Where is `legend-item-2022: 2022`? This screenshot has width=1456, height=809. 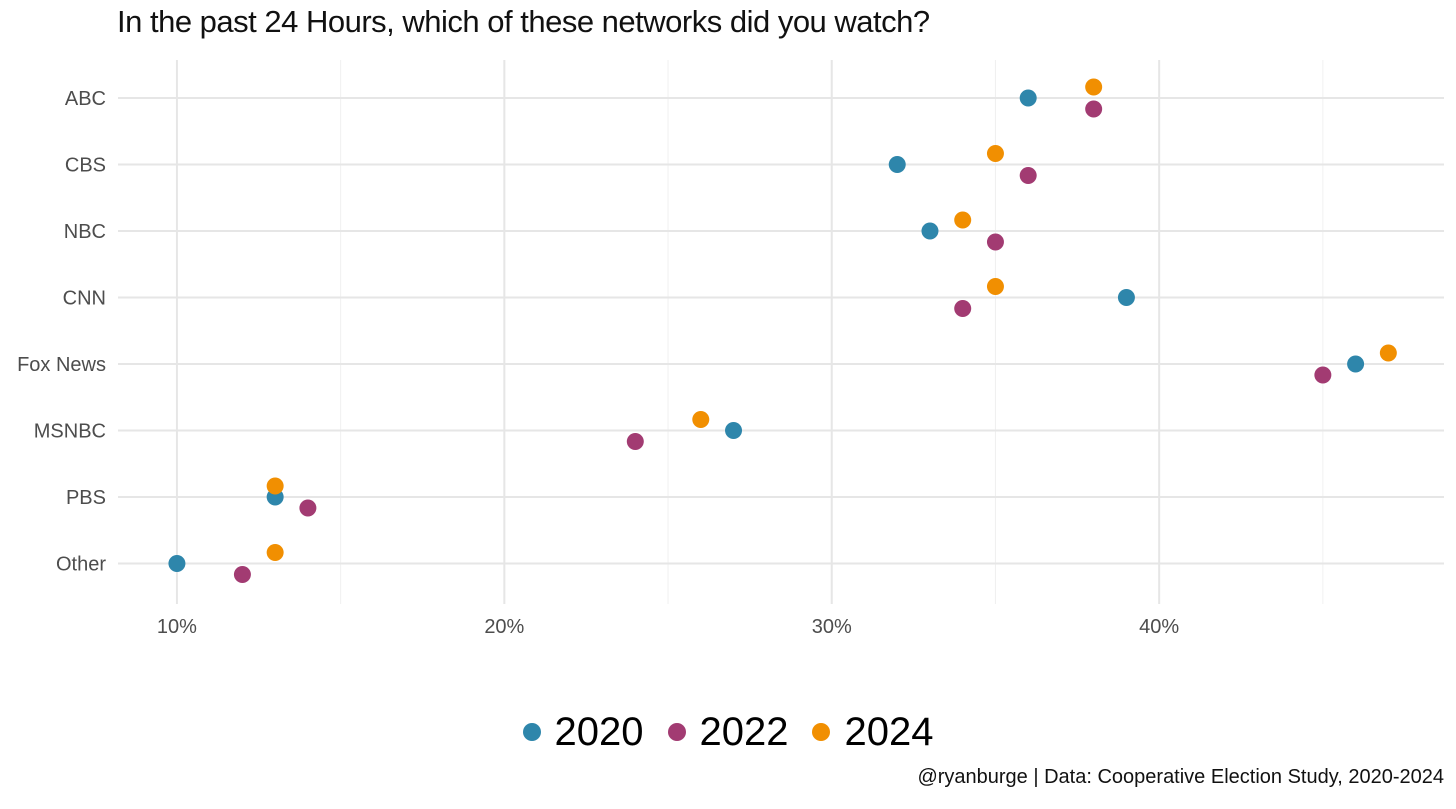 legend-item-2022: 2022 is located at coordinates (728, 732).